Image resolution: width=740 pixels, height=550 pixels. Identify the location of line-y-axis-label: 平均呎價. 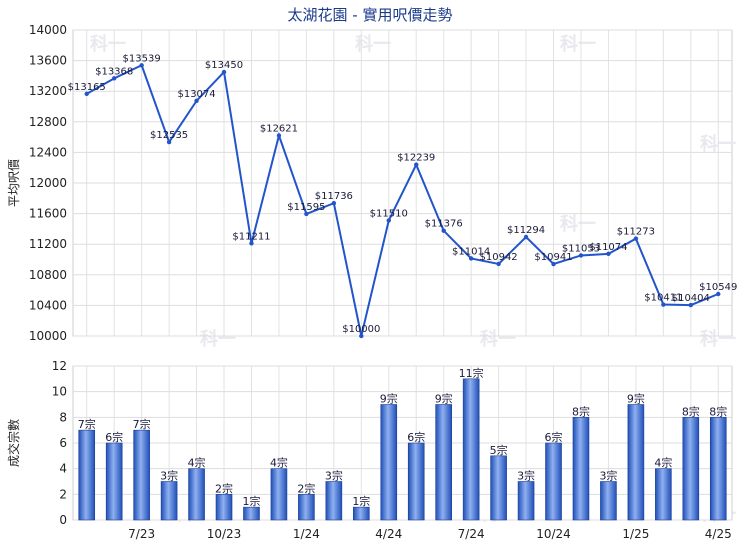
(14, 183).